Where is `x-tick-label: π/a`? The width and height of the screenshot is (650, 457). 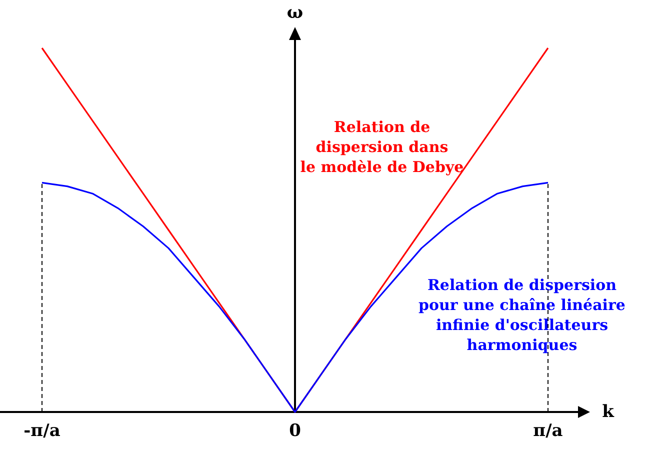 x-tick-label: π/a is located at coordinates (548, 431).